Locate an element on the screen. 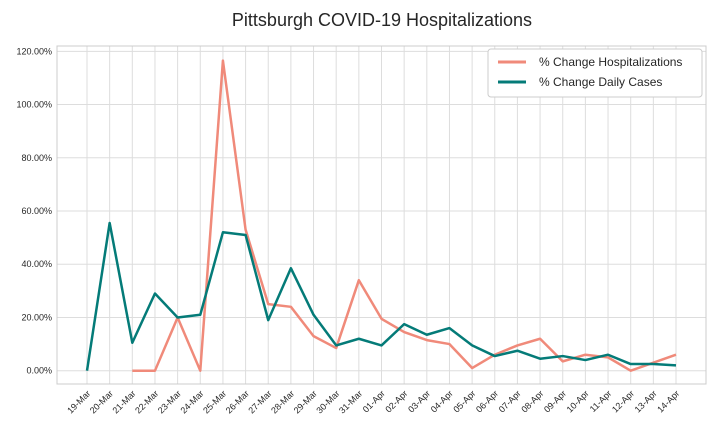  chart-title: Pittsburgh COVID-19 Hospitalizations is located at coordinates (382, 20).